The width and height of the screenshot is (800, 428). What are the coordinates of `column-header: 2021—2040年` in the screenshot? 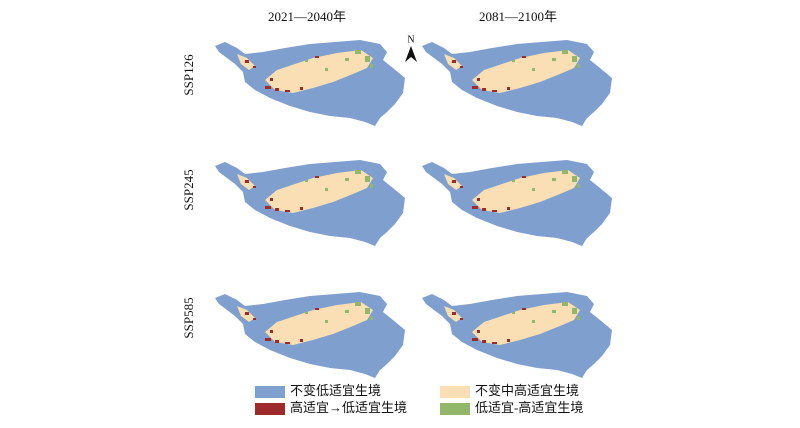 It's located at (307, 16).